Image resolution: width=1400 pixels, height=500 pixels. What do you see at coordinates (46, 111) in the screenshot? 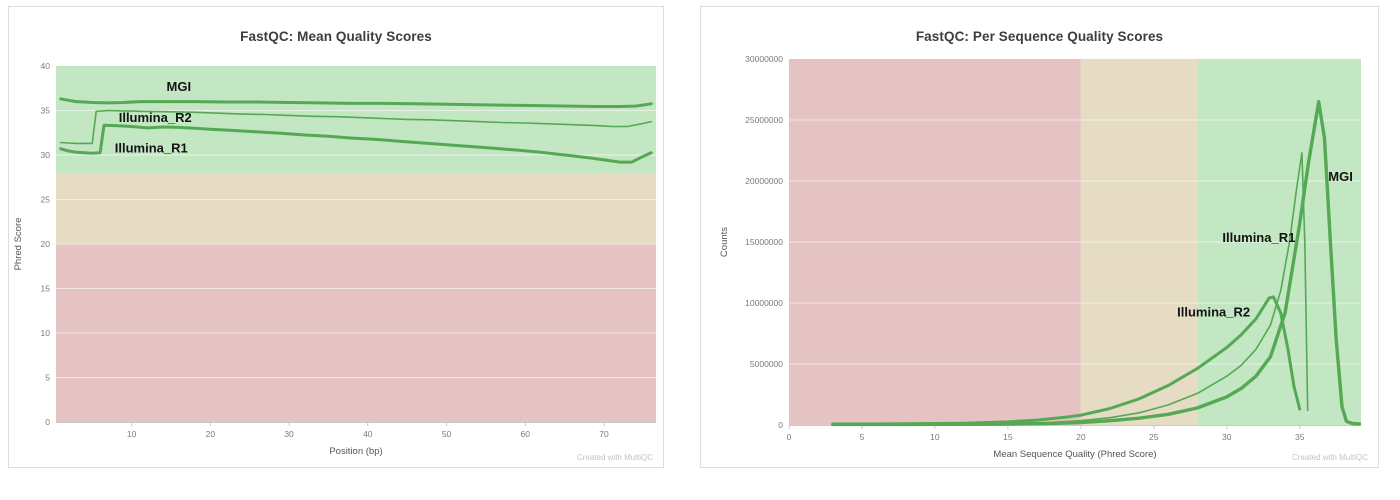
I see `y-tick-label: 35` at bounding box center [46, 111].